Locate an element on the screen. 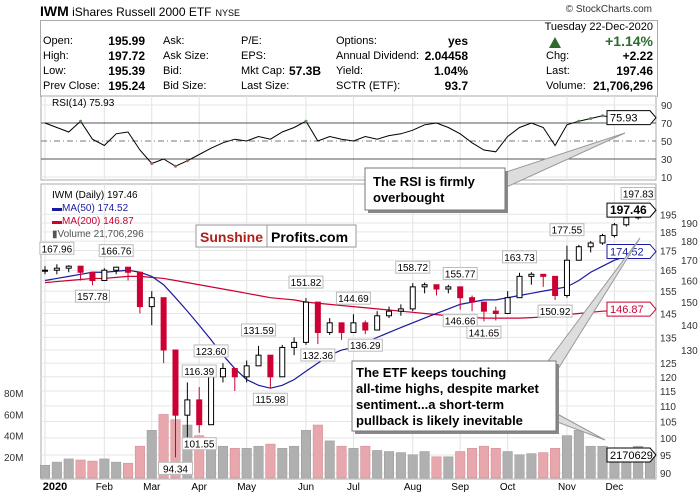 The height and width of the screenshot is (494, 700). rsi-overbought-fill is located at coordinates (591, 118).